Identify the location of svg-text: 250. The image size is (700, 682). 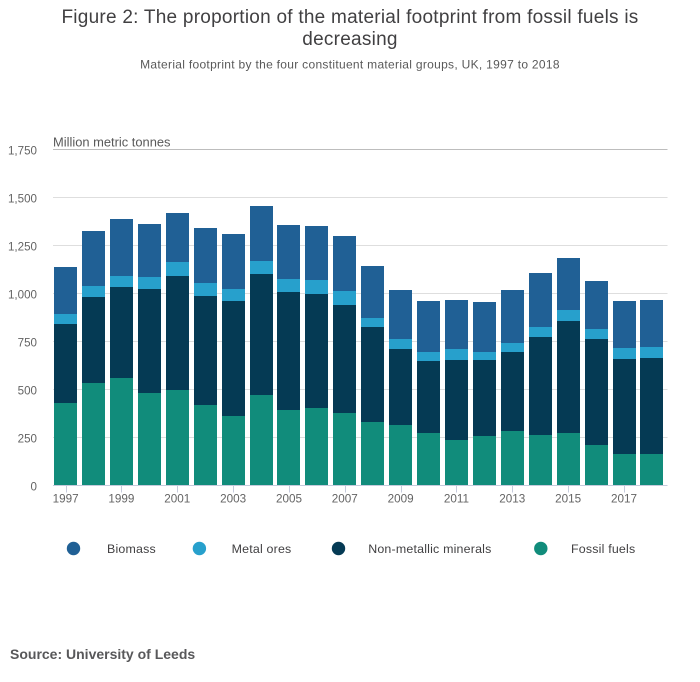
(27, 439).